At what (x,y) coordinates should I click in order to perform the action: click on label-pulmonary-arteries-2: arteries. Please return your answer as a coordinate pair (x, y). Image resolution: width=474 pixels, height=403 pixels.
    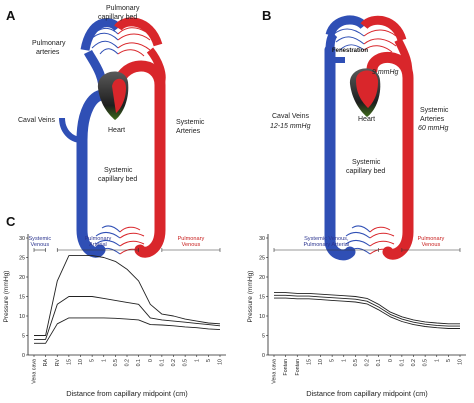
    Looking at the image, I should click on (48, 52).